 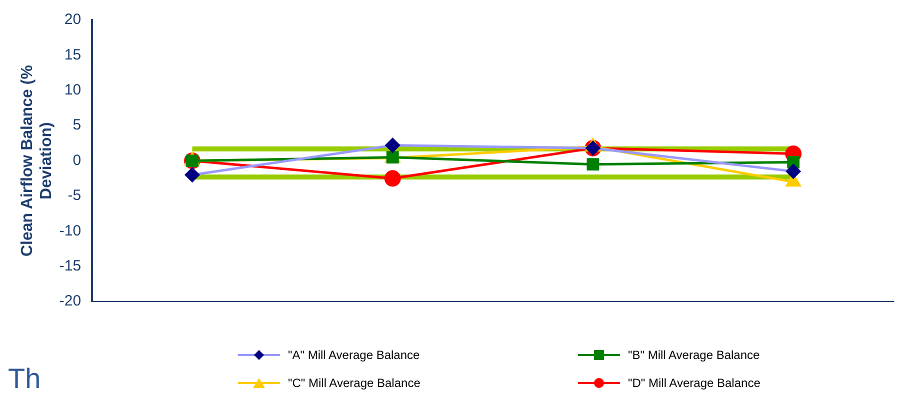 I want to click on y-tick-label: -10, so click(x=70, y=231).